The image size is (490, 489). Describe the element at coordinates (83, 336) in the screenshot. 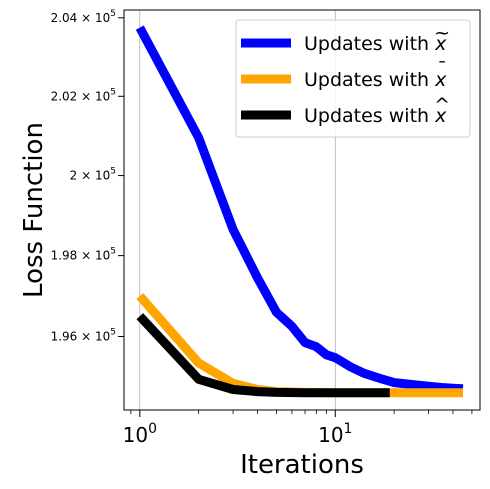

I see `y-tick-label: 1.96 × 105` at that location.